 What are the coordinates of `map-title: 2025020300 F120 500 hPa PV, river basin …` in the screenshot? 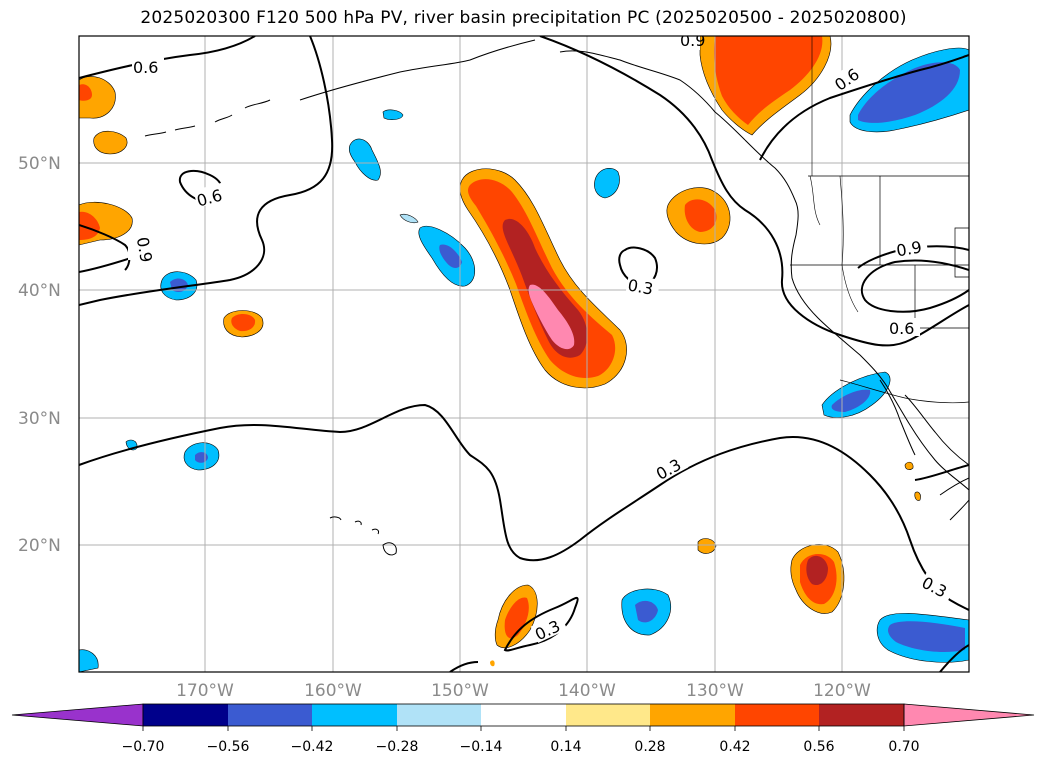 It's located at (523, 18).